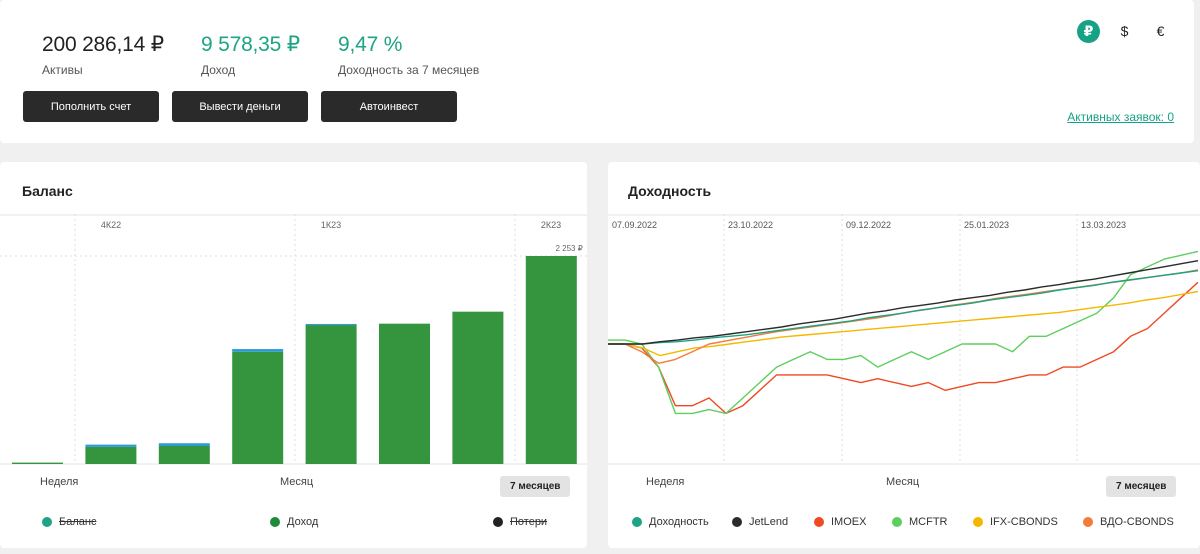  I want to click on date-label: 23.10.2022, so click(750, 225).